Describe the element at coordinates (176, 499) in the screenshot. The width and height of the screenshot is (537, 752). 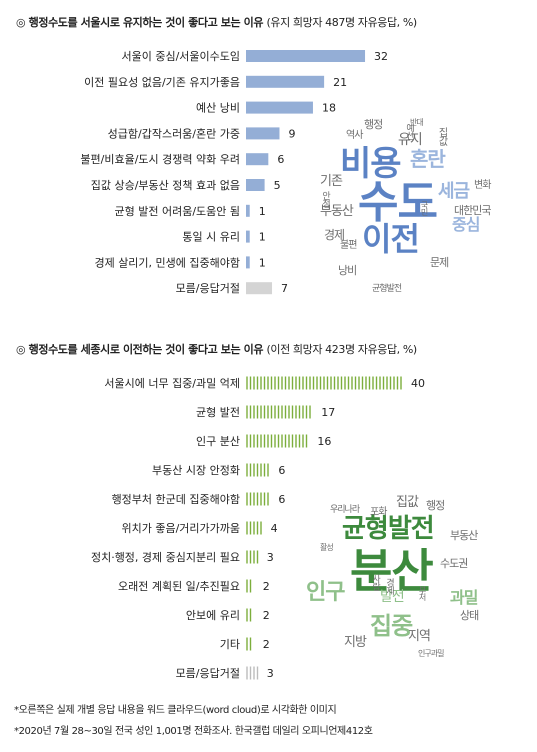
I see `category-label: 행정부처 한군데 집중해야함` at that location.